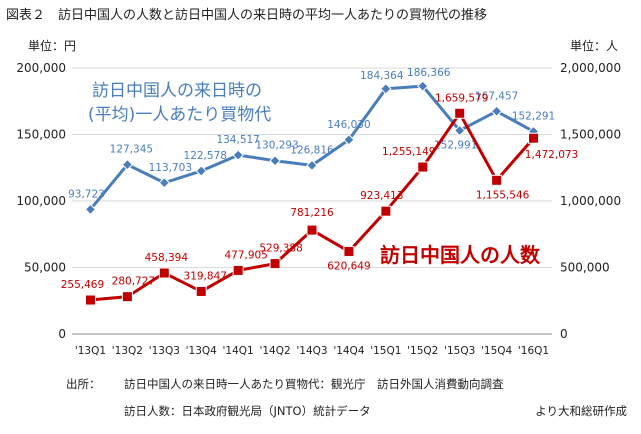  Describe the element at coordinates (247, 411) in the screenshot. I see `source-line-2: 訪日人数：日本政府観光局（JNTO）統計データ` at that location.